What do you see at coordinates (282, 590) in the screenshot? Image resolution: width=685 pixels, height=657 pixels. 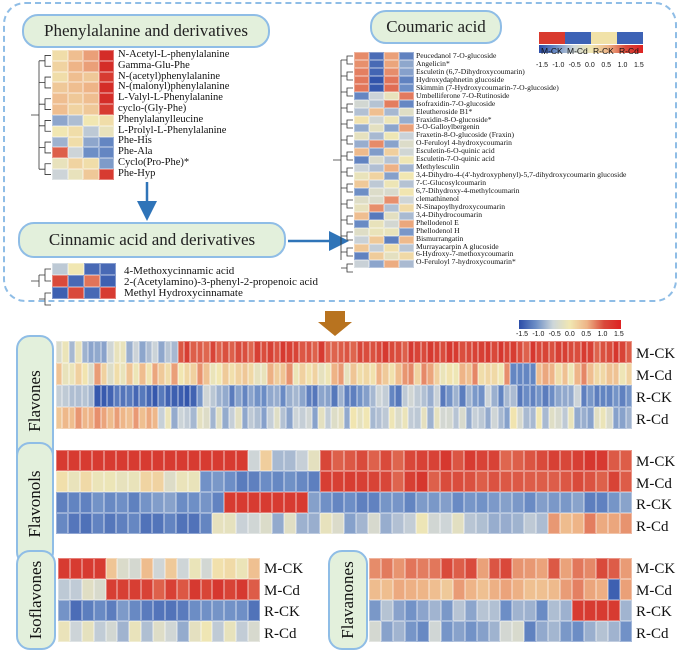 I see `sample-label-m-cd: M-Cd` at bounding box center [282, 590].